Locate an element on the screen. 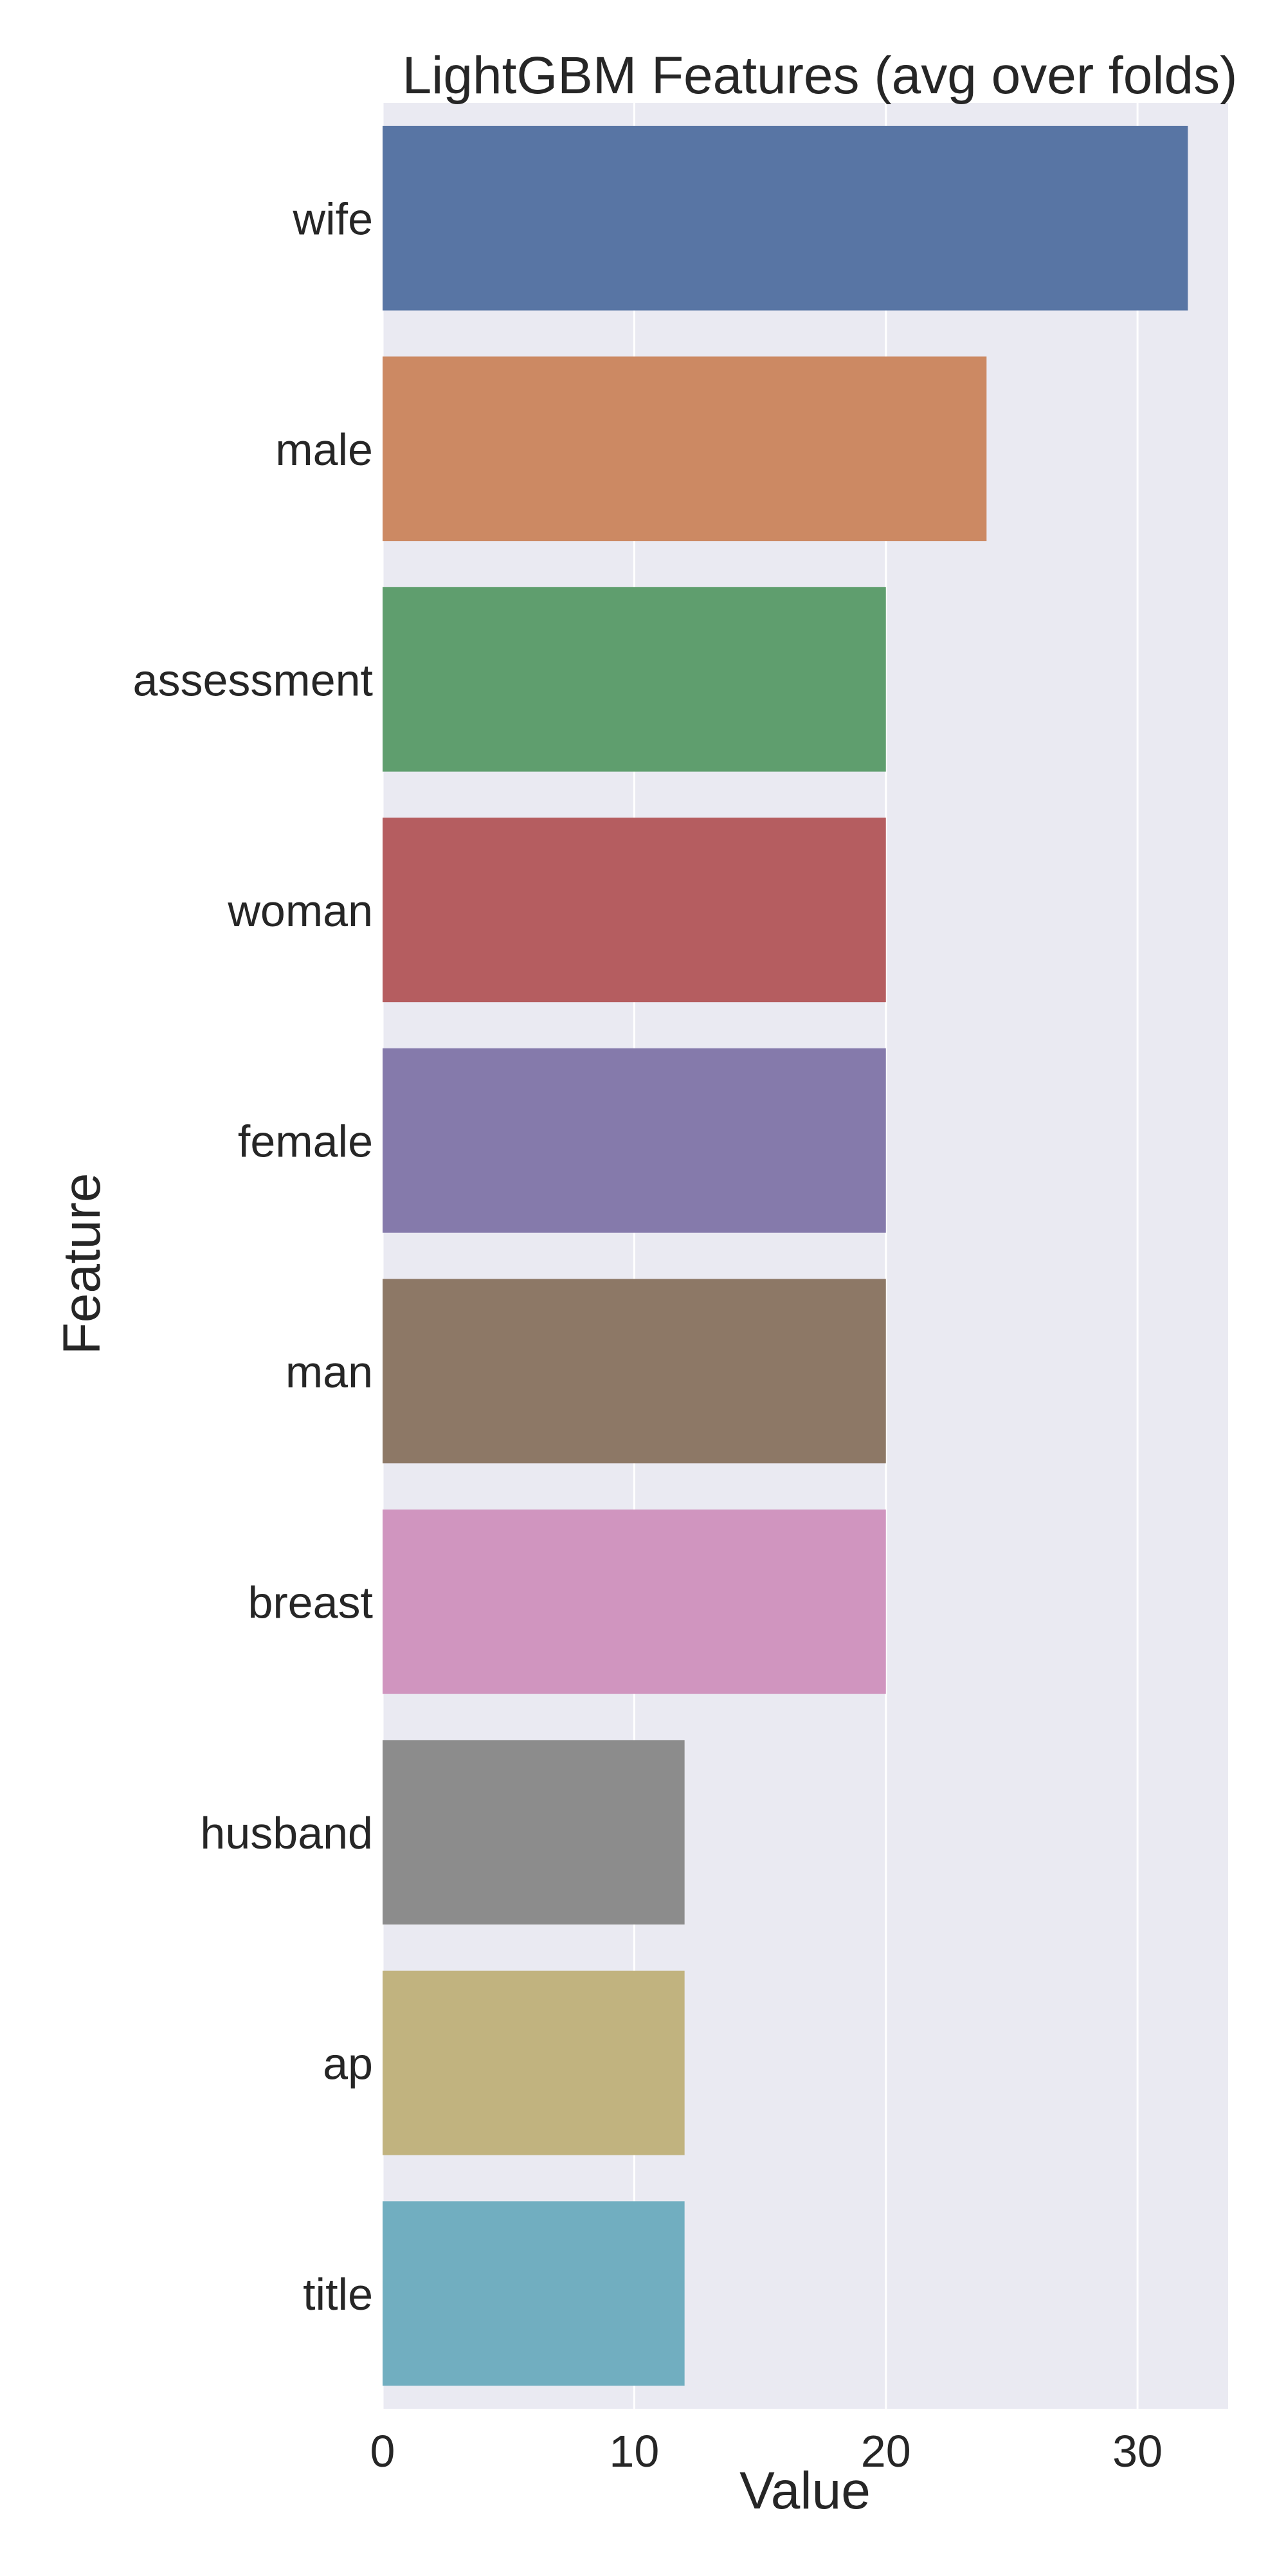 This screenshot has width=1286, height=2576. x-tick-label: 10 is located at coordinates (634, 2451).